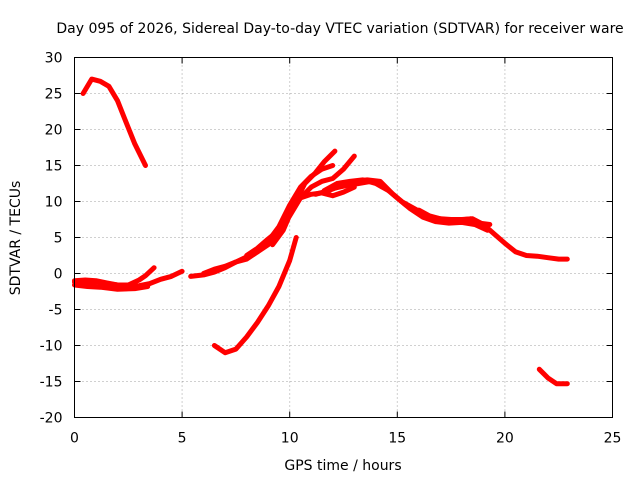 This screenshot has height=480, width=640. Describe the element at coordinates (54, 131) in the screenshot. I see `y-tick-label: 20` at that location.